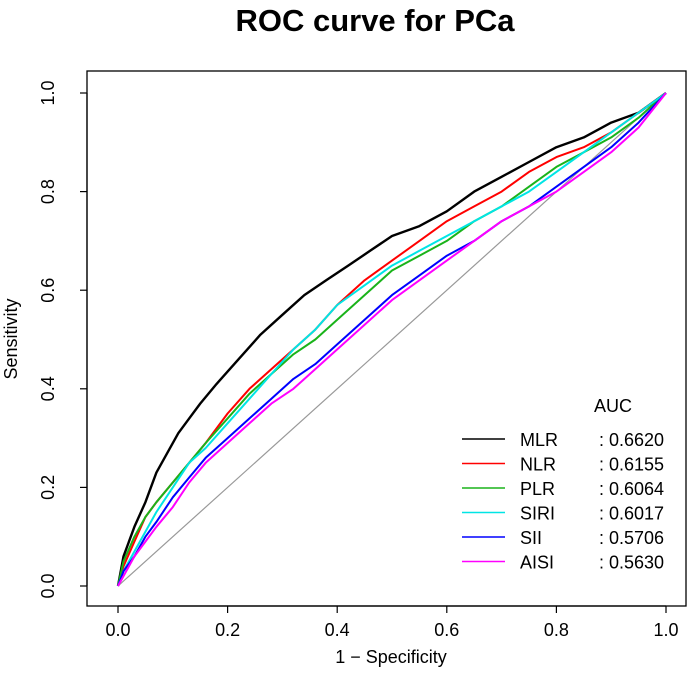 Image resolution: width=699 pixels, height=696 pixels. Describe the element at coordinates (631, 440) in the screenshot. I see `legend-auc-mlr: : 0.6620` at that location.